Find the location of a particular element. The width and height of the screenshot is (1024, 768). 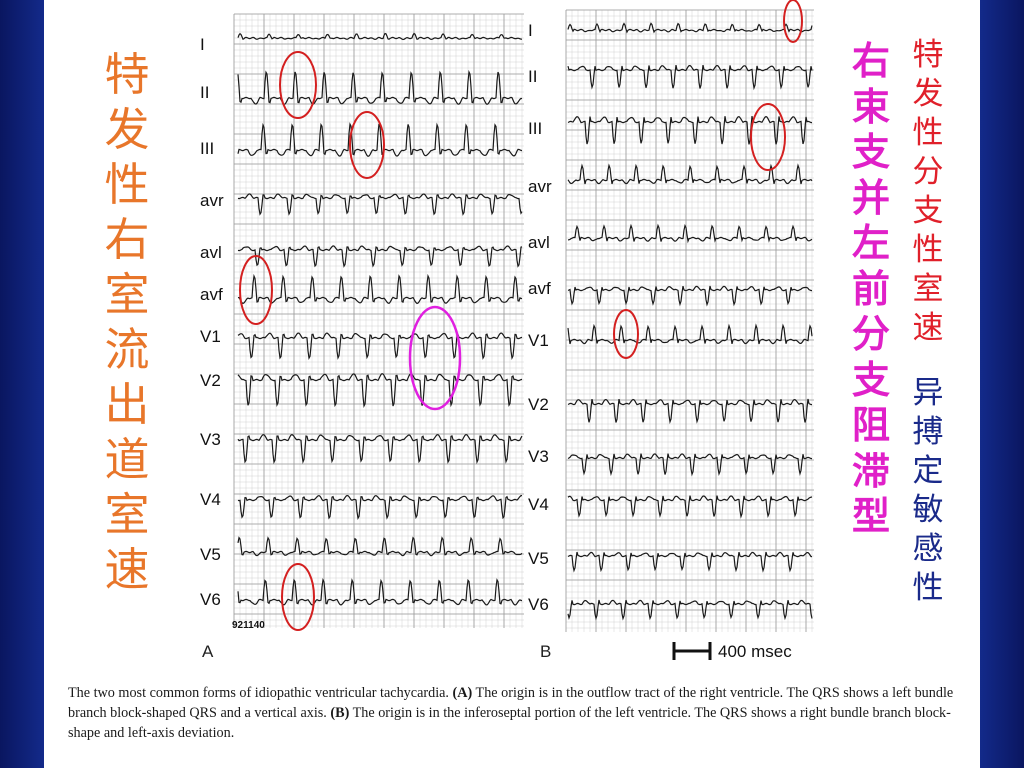

lead-label-a-v4: V4 is located at coordinates (210, 499).